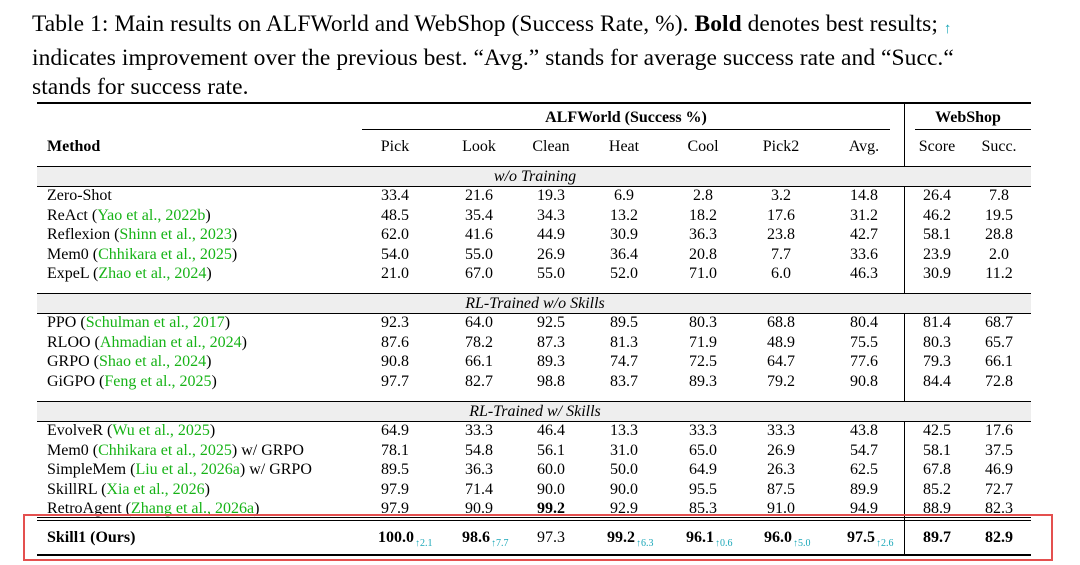 This screenshot has width=1080, height=565. Describe the element at coordinates (703, 254) in the screenshot. I see `table-cell: 20.8` at that location.